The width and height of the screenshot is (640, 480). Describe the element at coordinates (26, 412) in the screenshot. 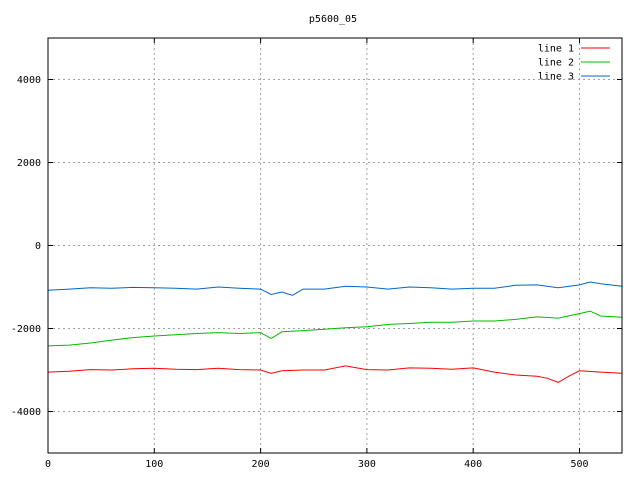

I see `y-tick-label: -4000` at that location.